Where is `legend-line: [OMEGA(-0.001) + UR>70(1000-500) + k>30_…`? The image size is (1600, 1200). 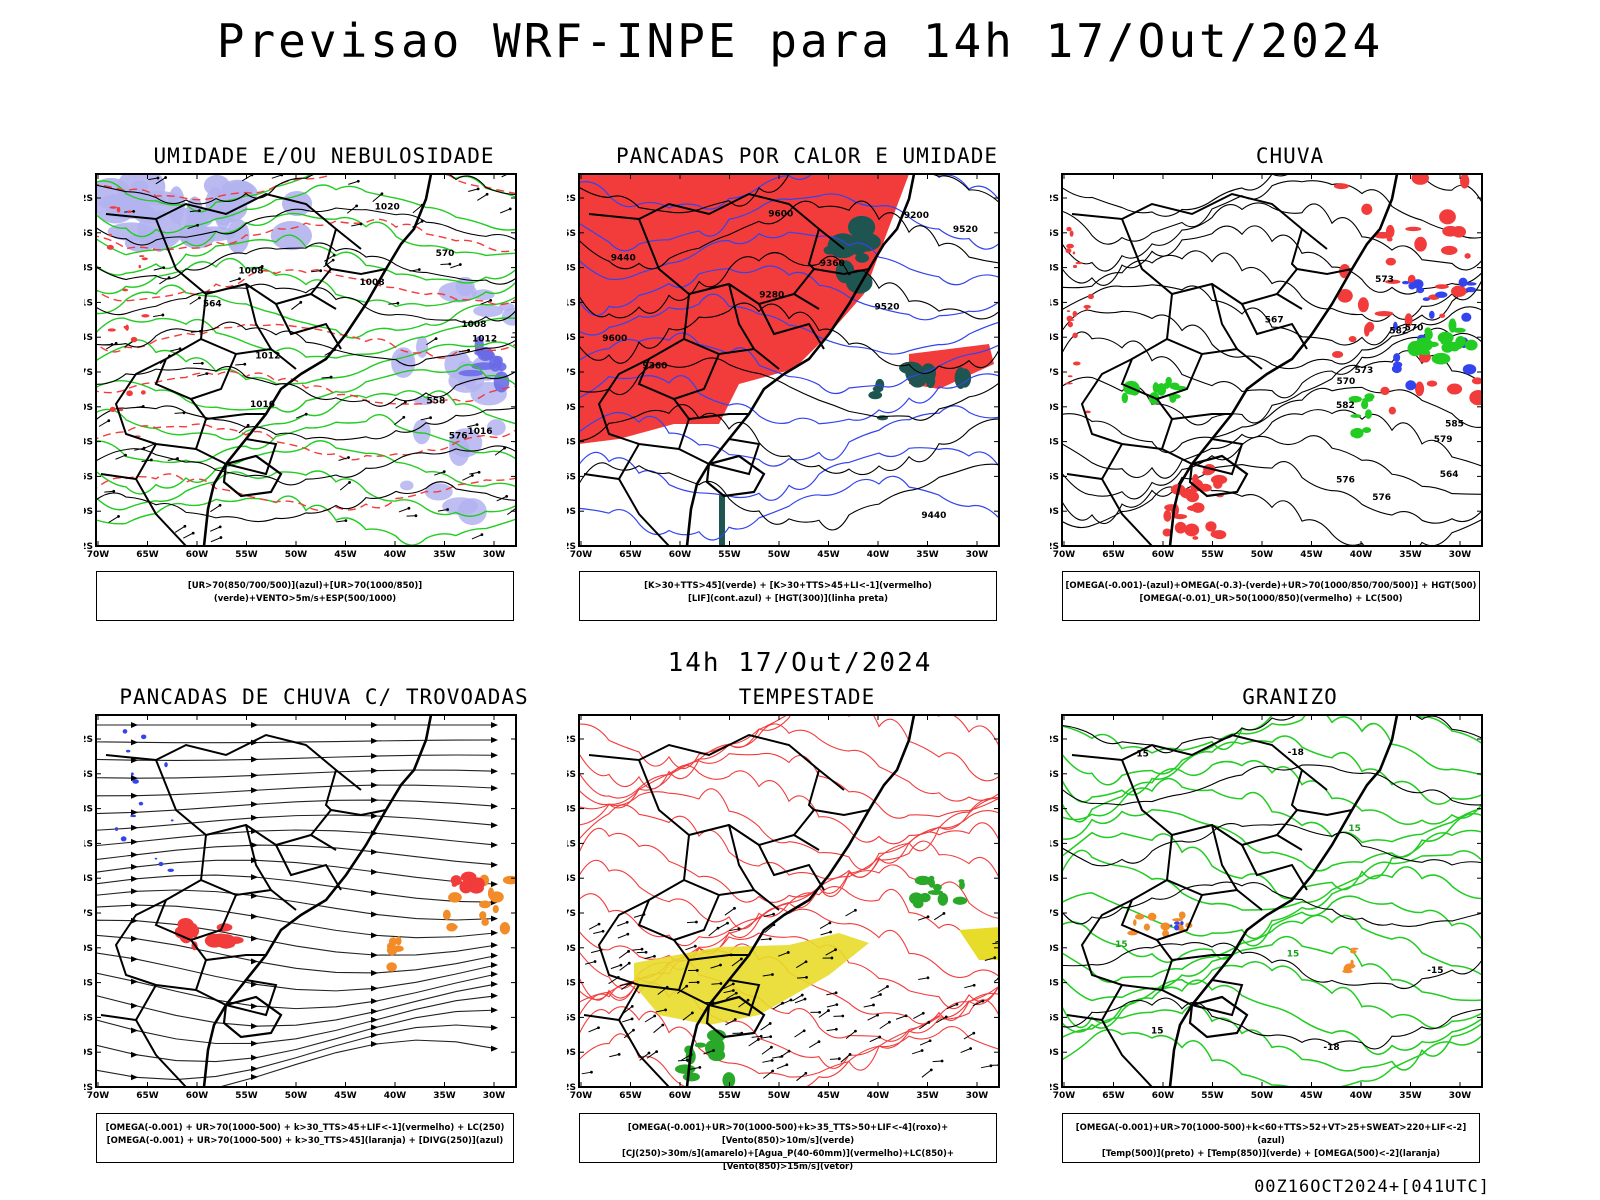
legend-line: [OMEGA(-0.001) + UR>70(1000-500) + k>30_… is located at coordinates (305, 1128).